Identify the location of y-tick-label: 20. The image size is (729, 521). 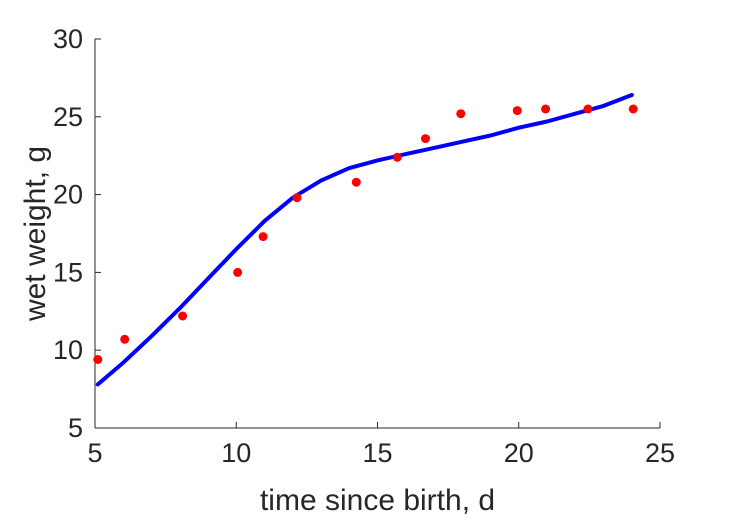
(68, 195).